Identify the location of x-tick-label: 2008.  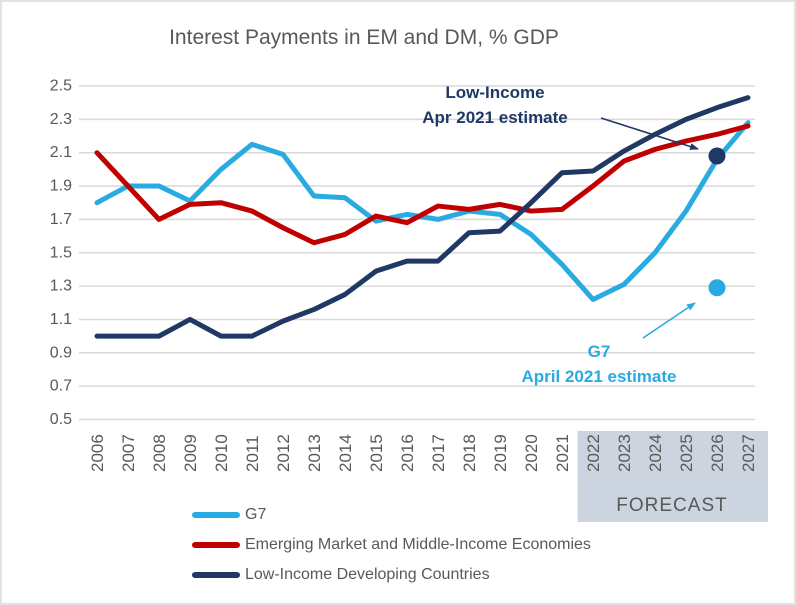
(159, 453).